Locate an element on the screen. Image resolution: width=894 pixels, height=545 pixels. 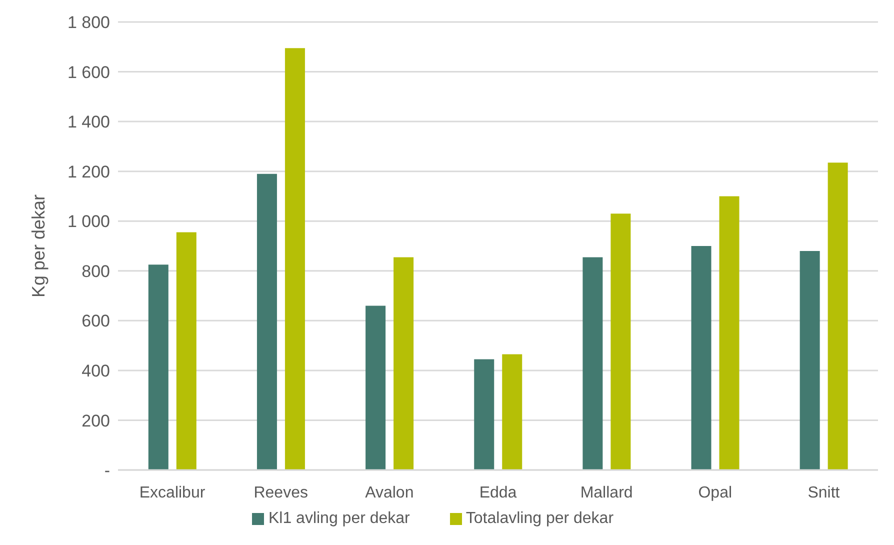
x-tick-label: Mallard is located at coordinates (606, 493).